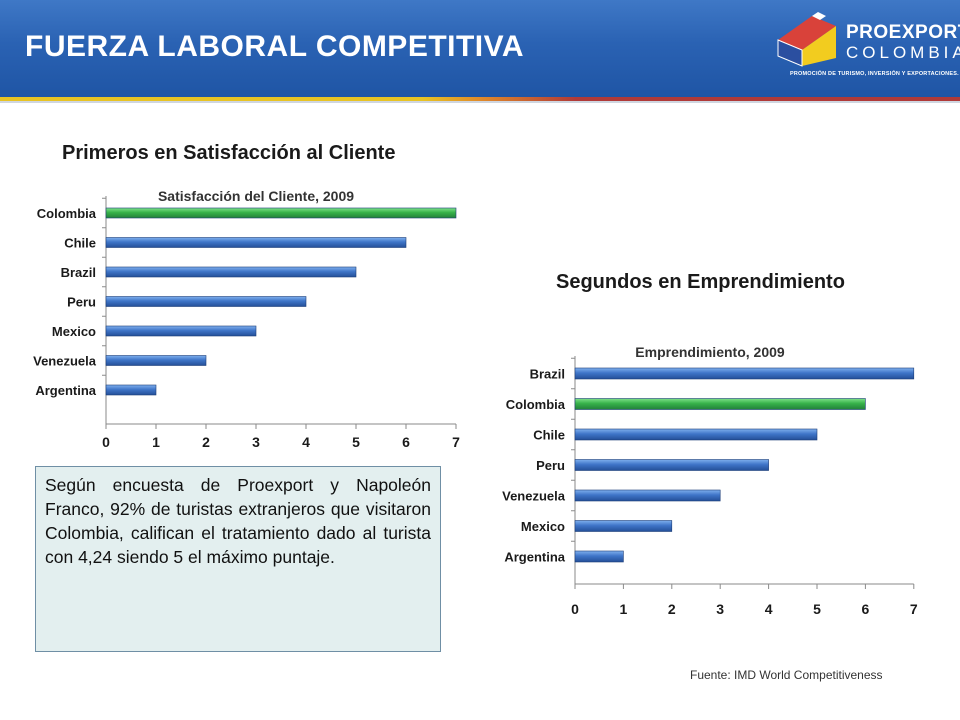  I want to click on entrepreneurship-heading: Segundos en Emprendimiento, so click(700, 282).